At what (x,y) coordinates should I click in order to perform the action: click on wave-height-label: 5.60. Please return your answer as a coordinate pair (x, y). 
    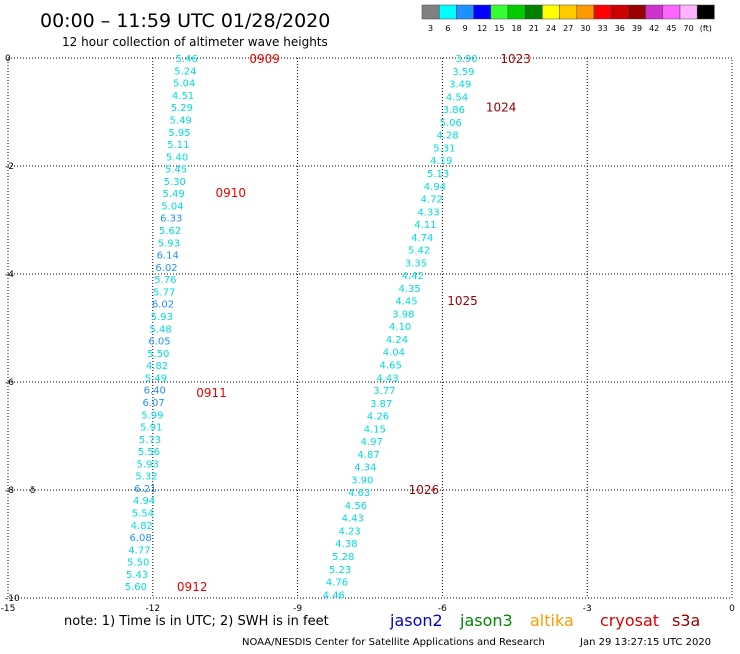
    Looking at the image, I should click on (136, 587).